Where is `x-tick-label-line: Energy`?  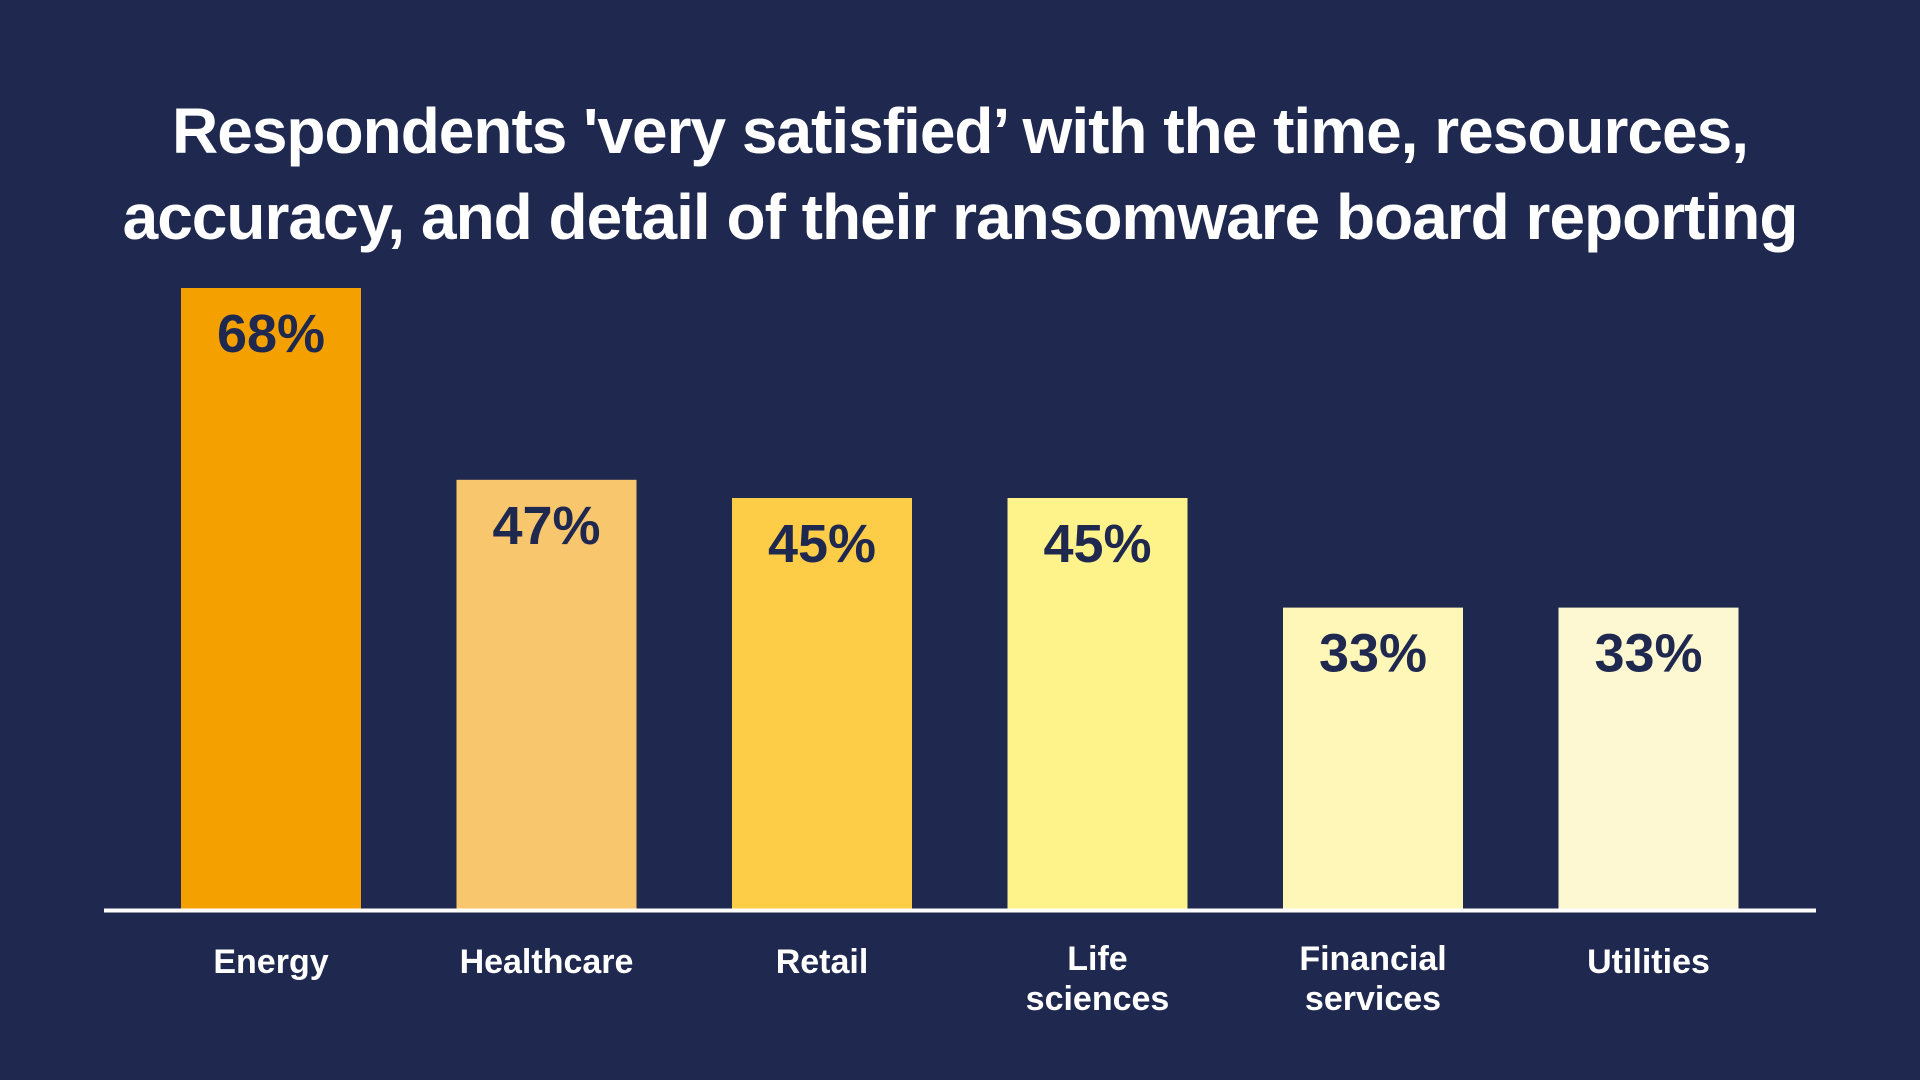 x-tick-label-line: Energy is located at coordinates (270, 962).